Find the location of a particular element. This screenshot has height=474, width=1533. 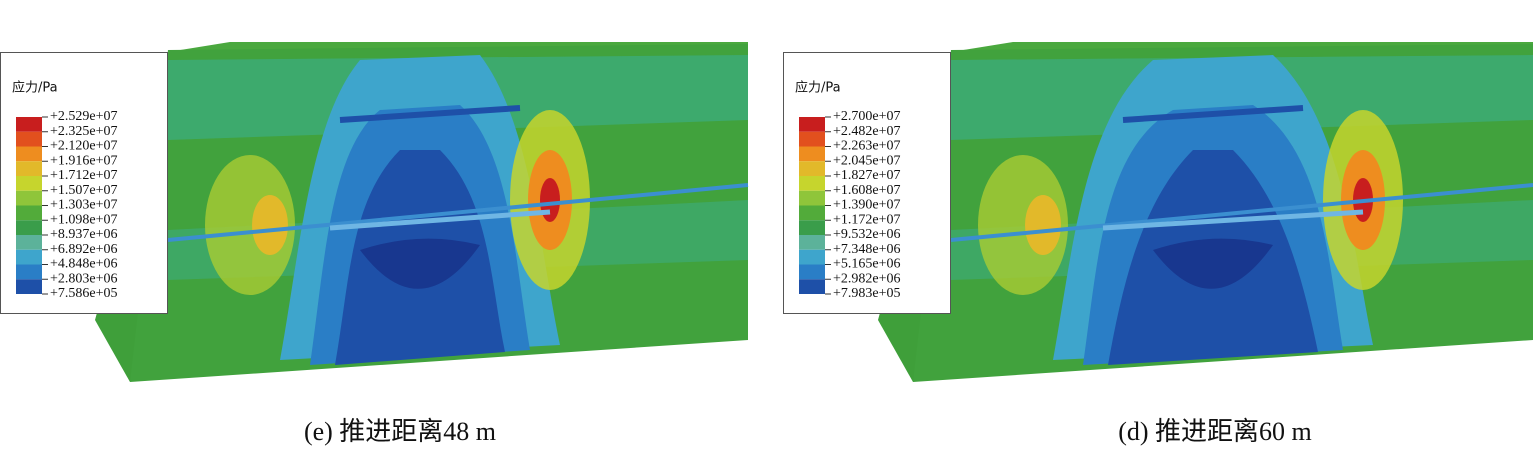

legend-label: +2.263e+07 is located at coordinates (867, 146).